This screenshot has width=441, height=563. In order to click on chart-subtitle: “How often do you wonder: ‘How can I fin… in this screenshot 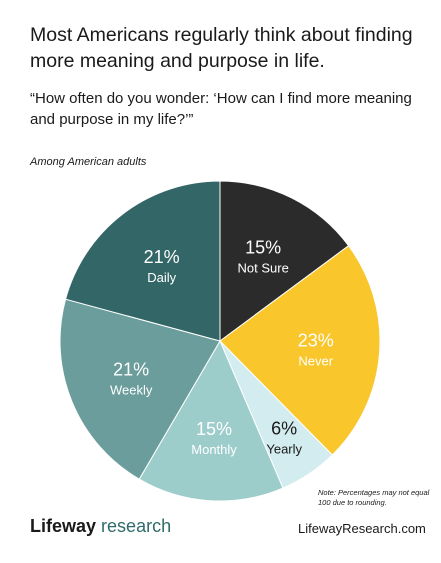, I will do `click(221, 109)`.